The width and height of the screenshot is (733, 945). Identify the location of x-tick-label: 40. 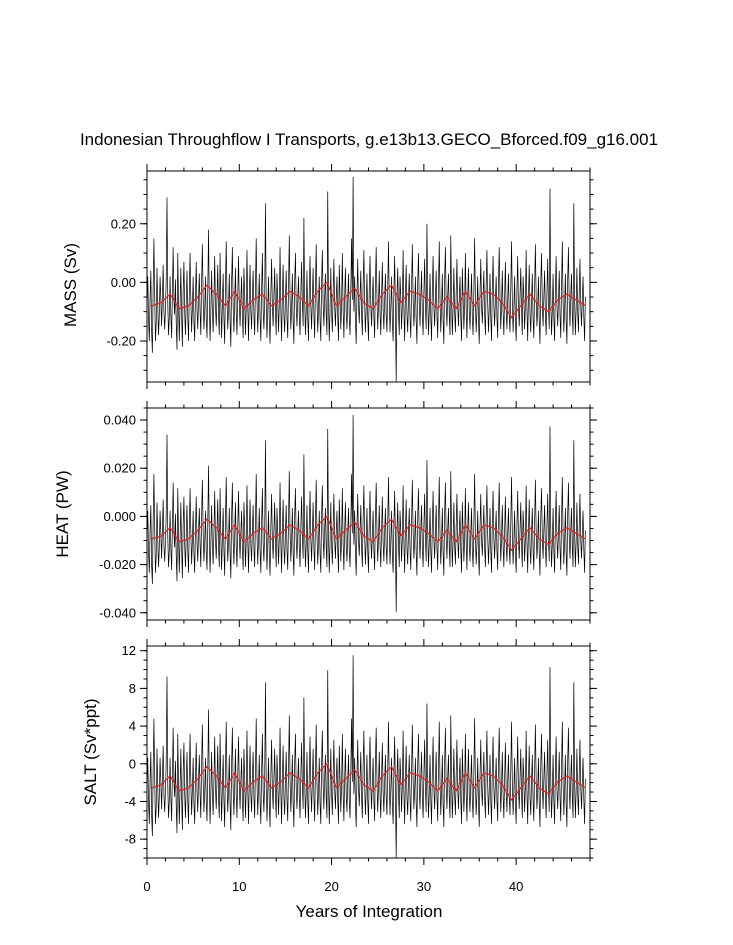
(516, 886).